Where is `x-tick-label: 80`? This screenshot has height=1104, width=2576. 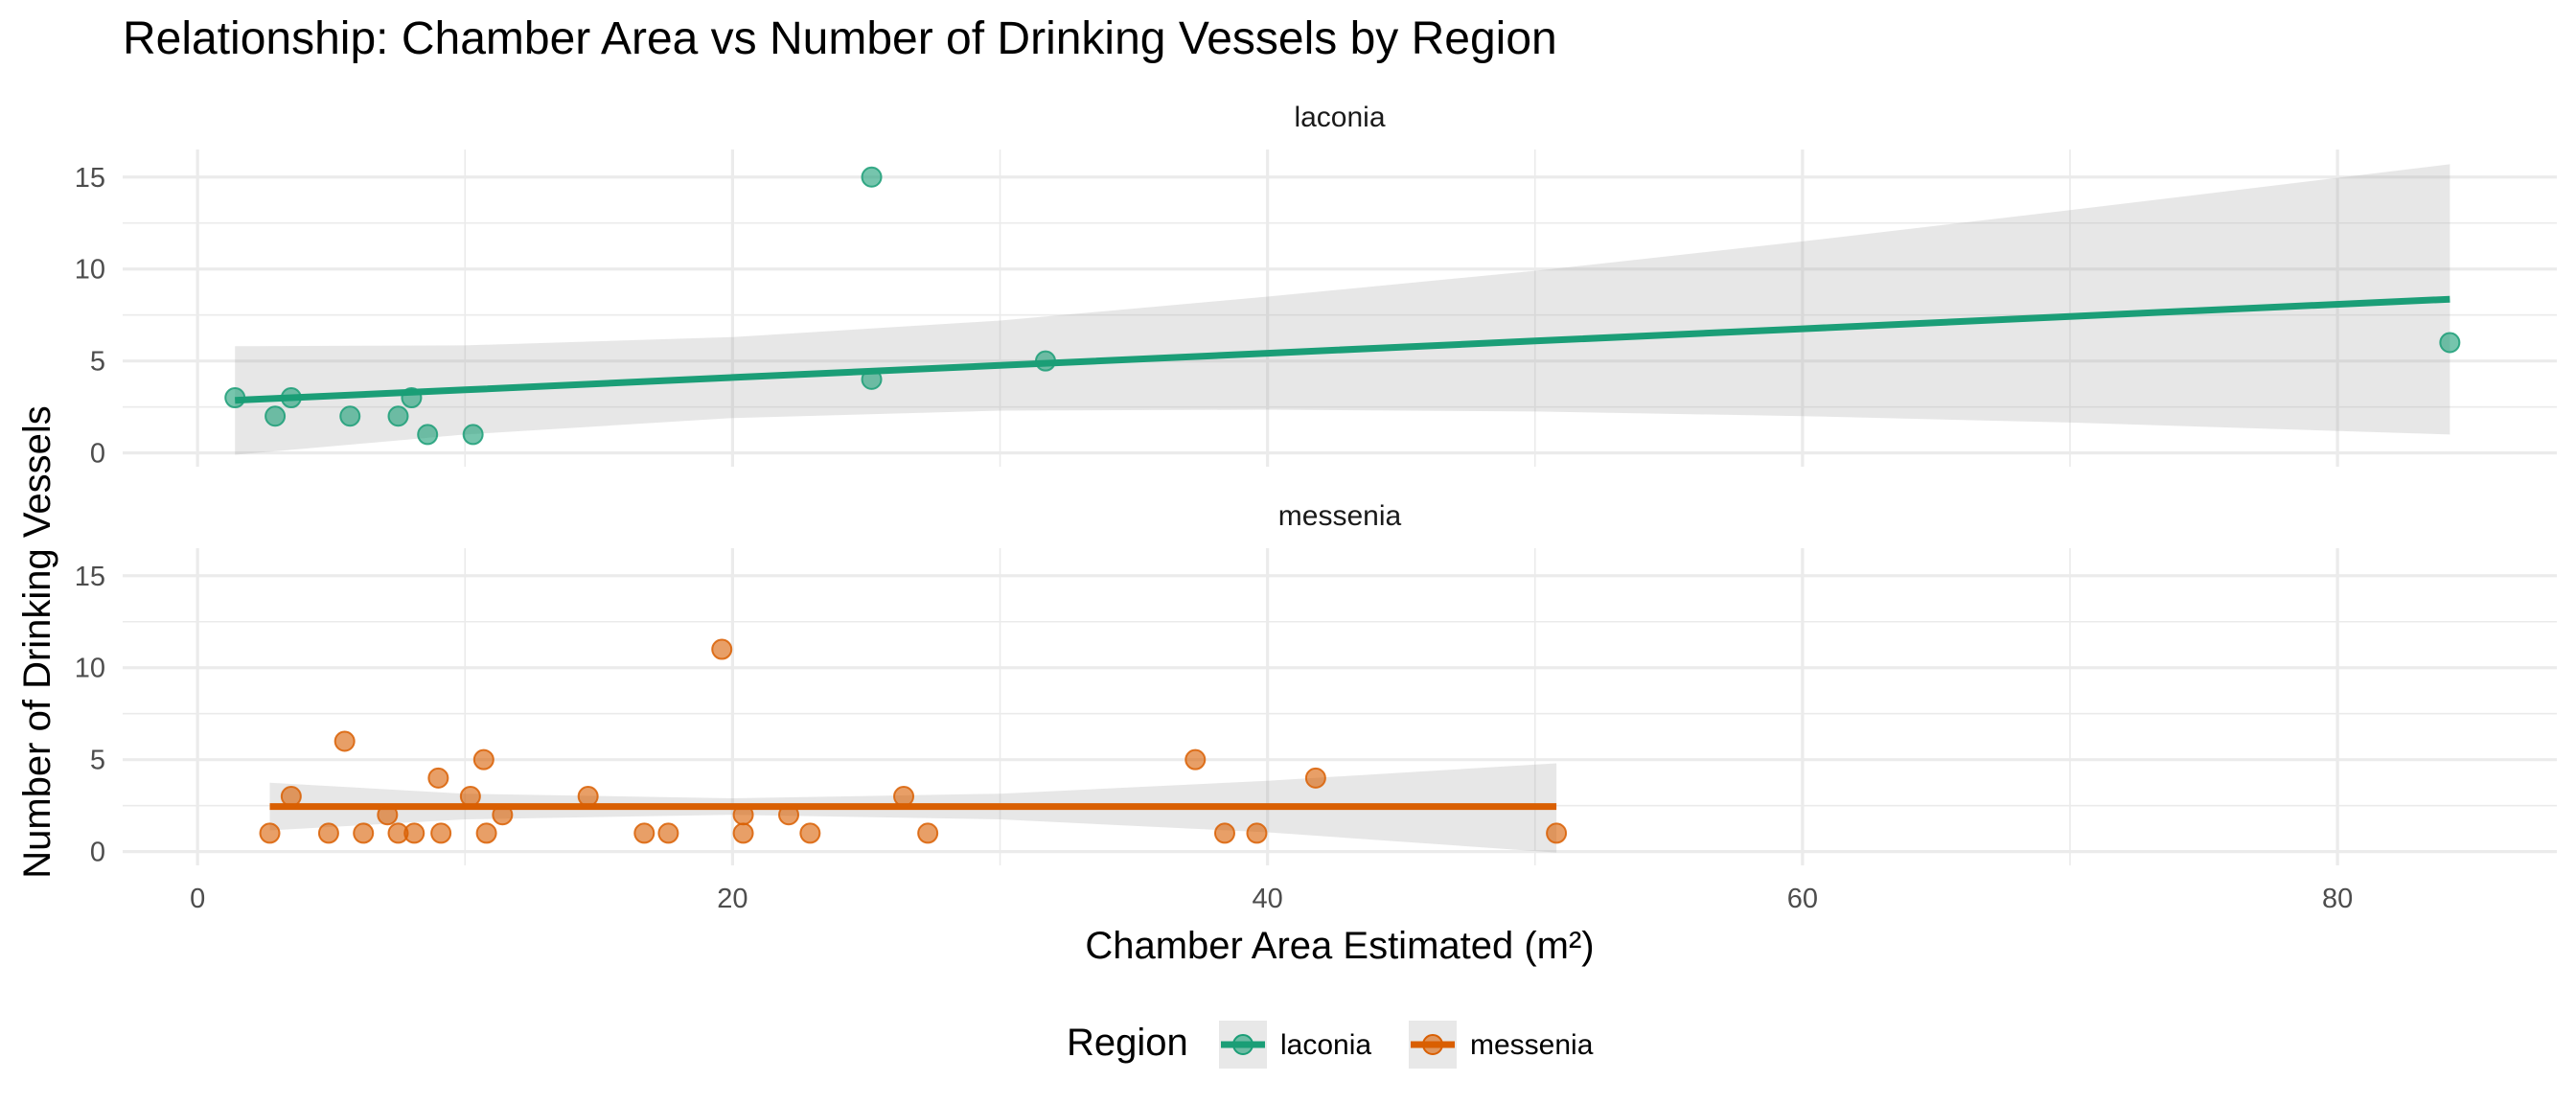 x-tick-label: 80 is located at coordinates (2337, 899).